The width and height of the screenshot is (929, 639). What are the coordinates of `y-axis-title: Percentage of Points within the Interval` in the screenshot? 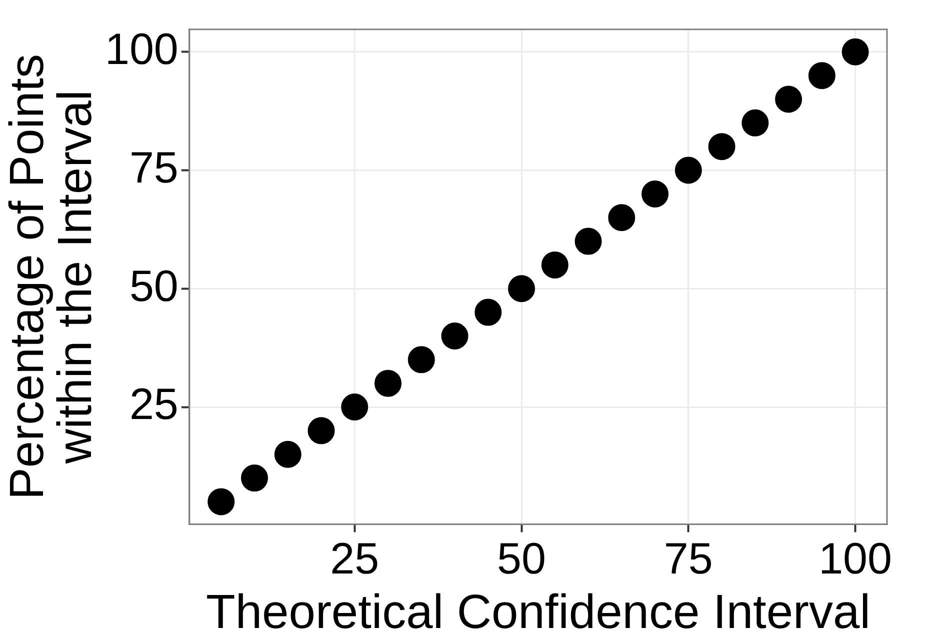 It's located at (51, 277).